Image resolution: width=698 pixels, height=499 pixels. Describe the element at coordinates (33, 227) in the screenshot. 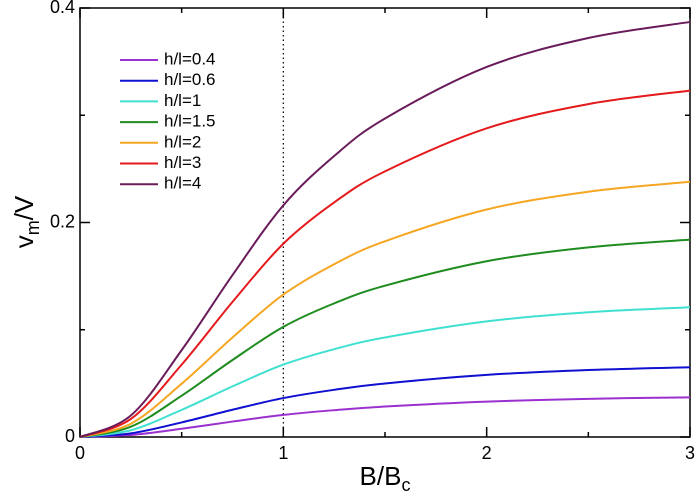

I see `y-label-sub: m` at that location.